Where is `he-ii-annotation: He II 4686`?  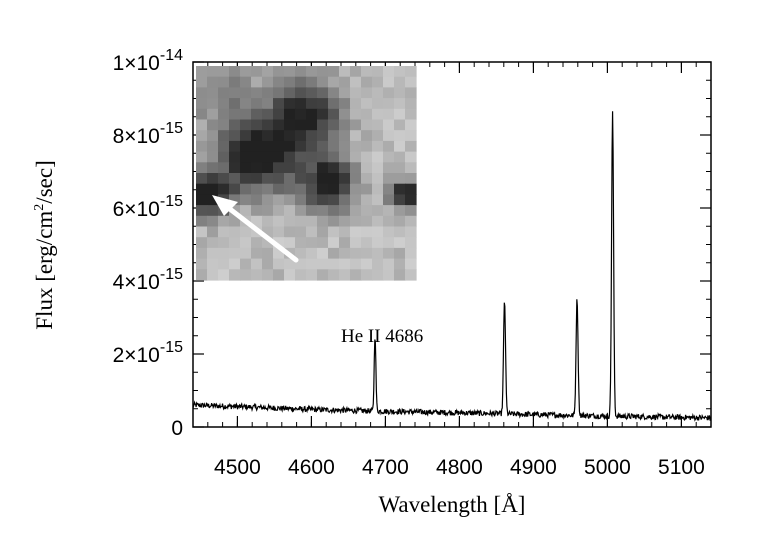
he-ii-annotation: He II 4686 is located at coordinates (382, 336).